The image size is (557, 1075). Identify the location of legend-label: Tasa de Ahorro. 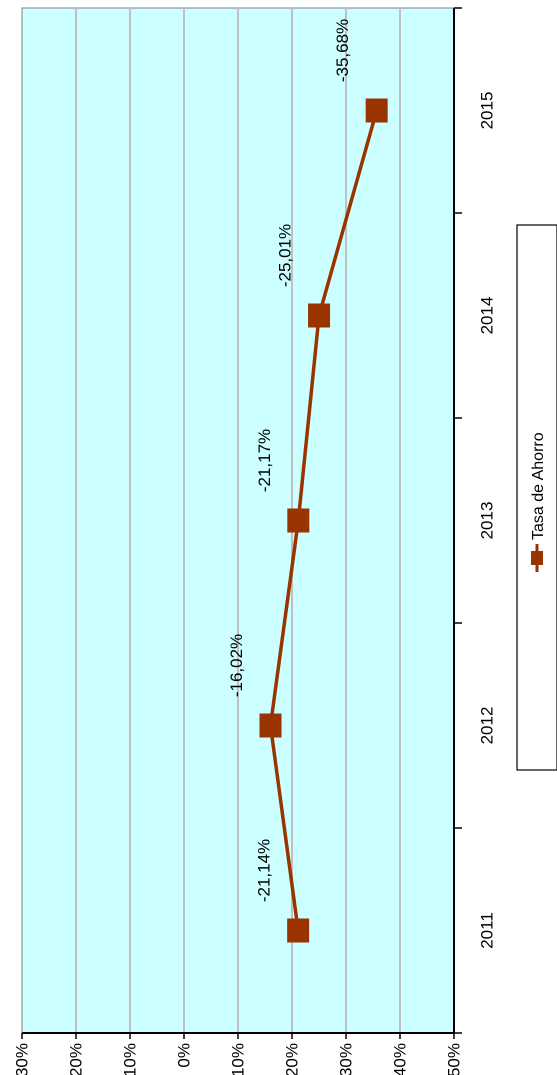
(538, 486).